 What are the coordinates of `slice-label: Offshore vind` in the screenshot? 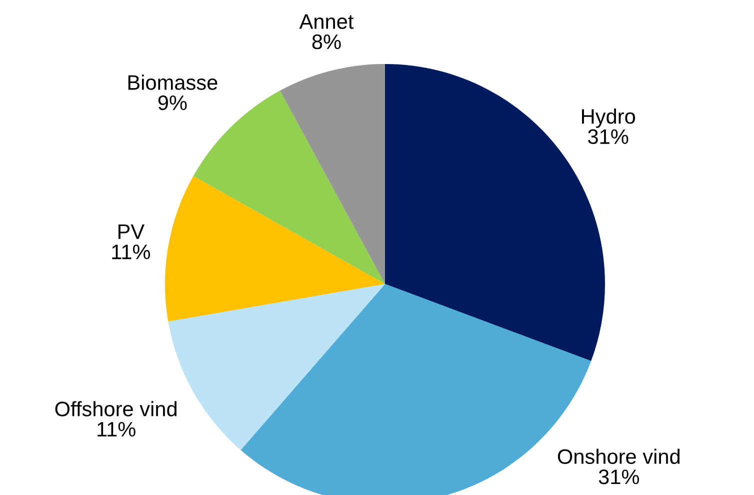 It's located at (116, 408).